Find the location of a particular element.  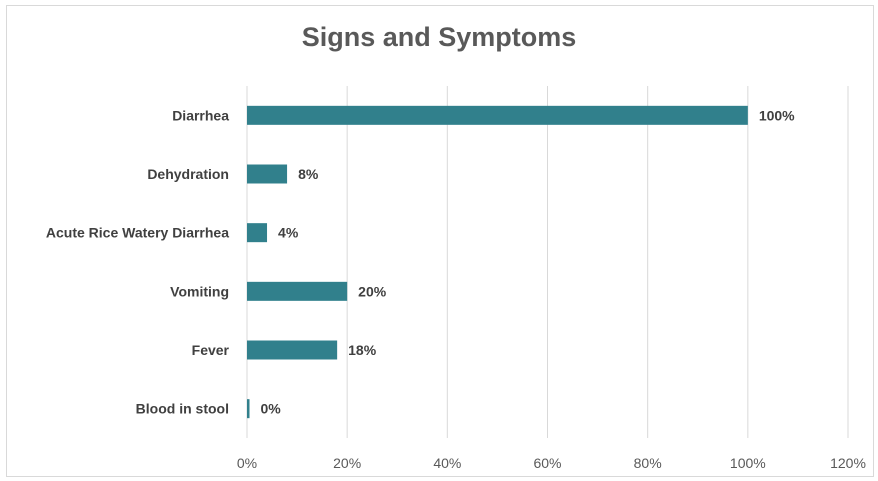

category-label: Blood in stool is located at coordinates (182, 409).